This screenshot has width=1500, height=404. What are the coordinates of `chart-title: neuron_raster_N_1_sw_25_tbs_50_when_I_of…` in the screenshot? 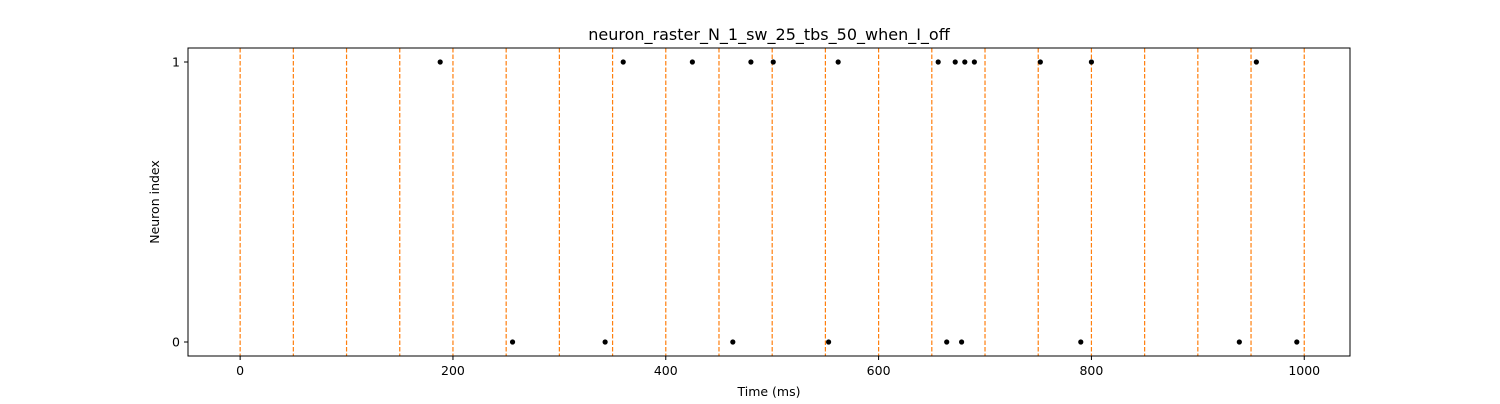 It's located at (769, 35).